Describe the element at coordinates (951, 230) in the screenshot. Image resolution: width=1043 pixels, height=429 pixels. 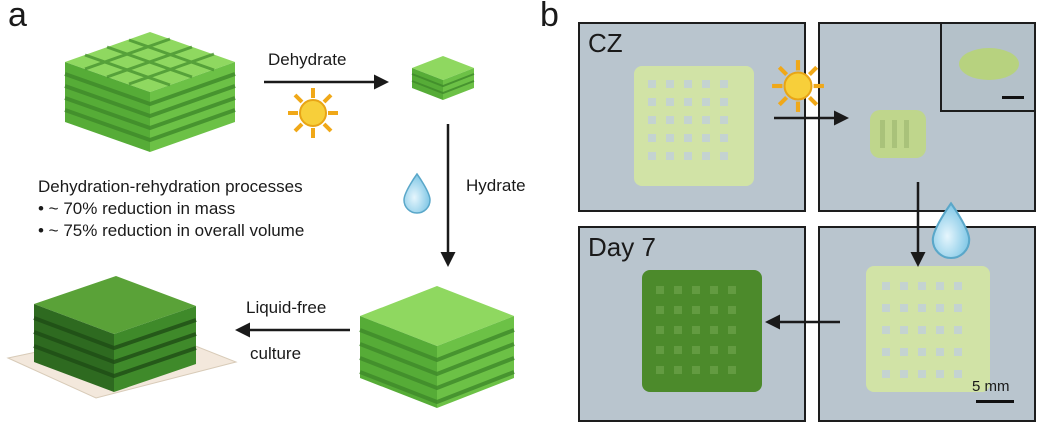
I see `water-drop-icon-b` at that location.